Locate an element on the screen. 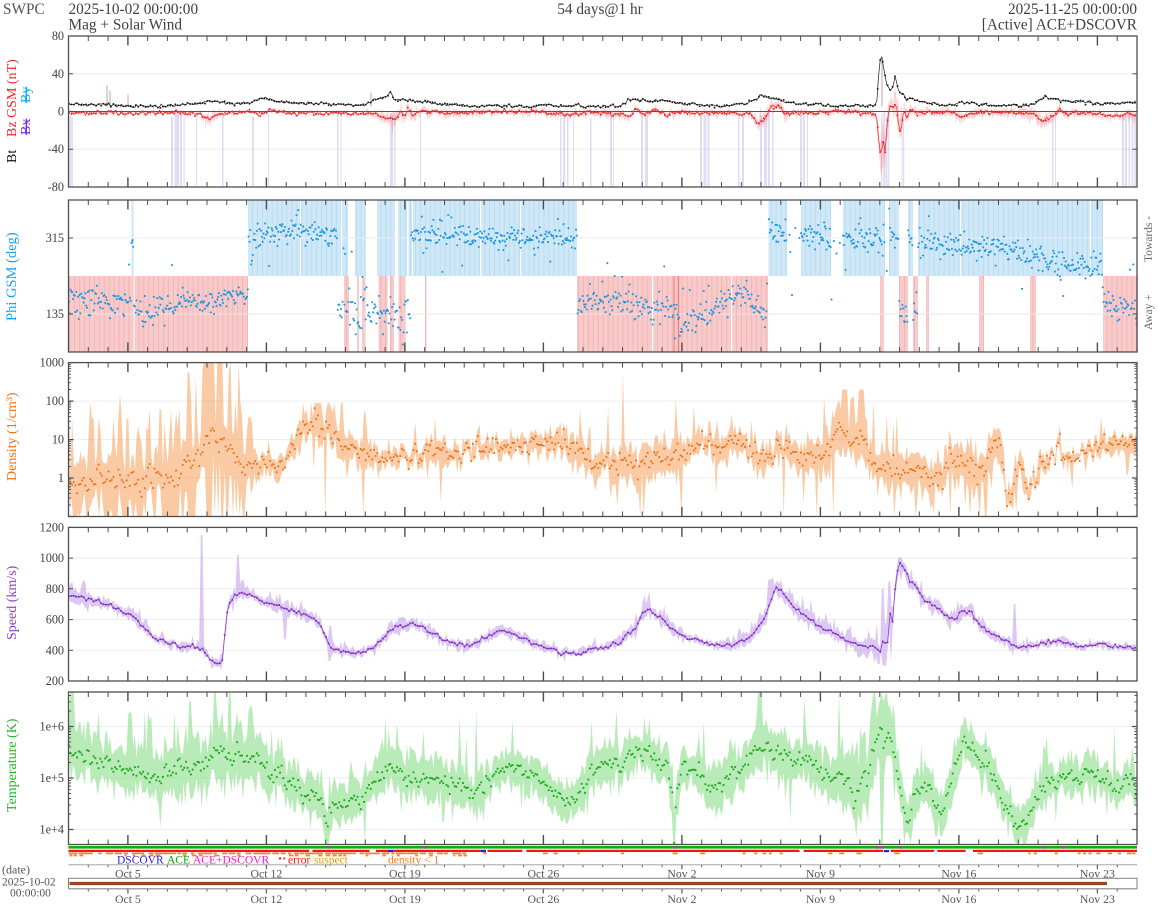 Image resolution: width=1158 pixels, height=910 pixels. svg-text: -80 is located at coordinates (56, 187).